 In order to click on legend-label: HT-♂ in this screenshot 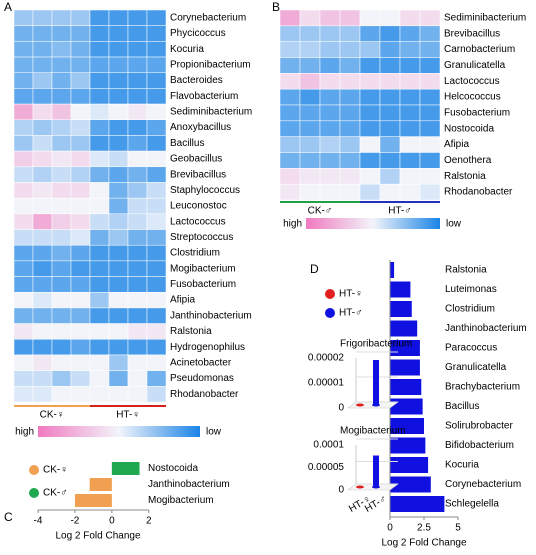, I will do `click(351, 313)`.